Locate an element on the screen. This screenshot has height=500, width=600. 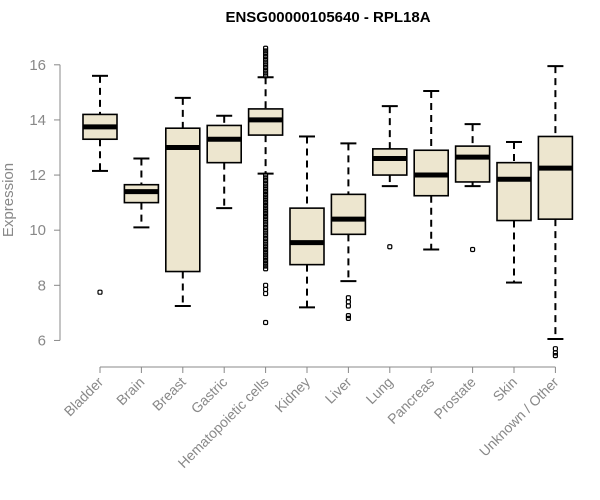
y-tick-label: 14 is located at coordinates (37, 120).